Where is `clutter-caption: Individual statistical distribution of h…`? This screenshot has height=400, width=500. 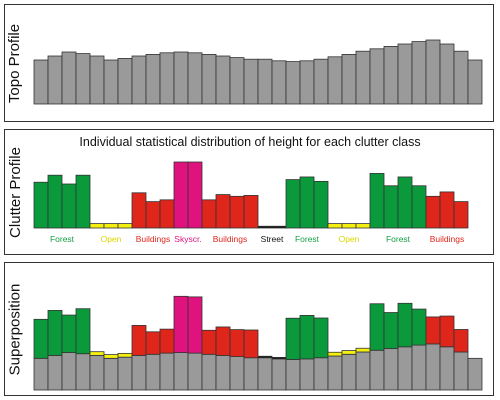 clutter-caption: Individual statistical distribution of h… is located at coordinates (250, 142).